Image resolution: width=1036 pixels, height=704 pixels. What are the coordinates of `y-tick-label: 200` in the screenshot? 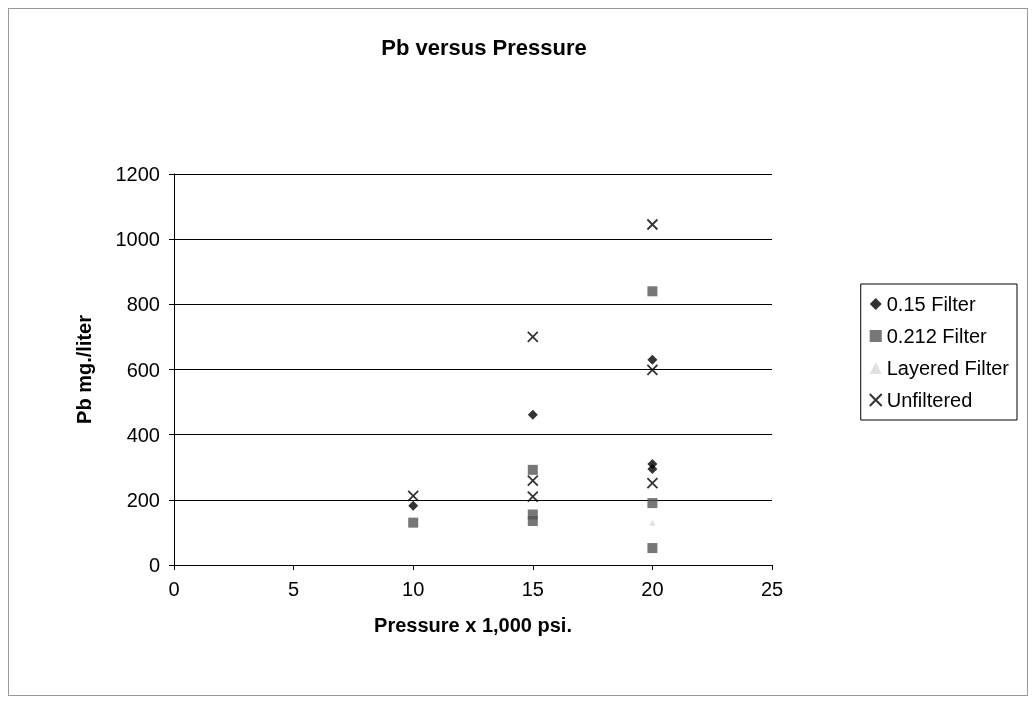 It's located at (143, 499).